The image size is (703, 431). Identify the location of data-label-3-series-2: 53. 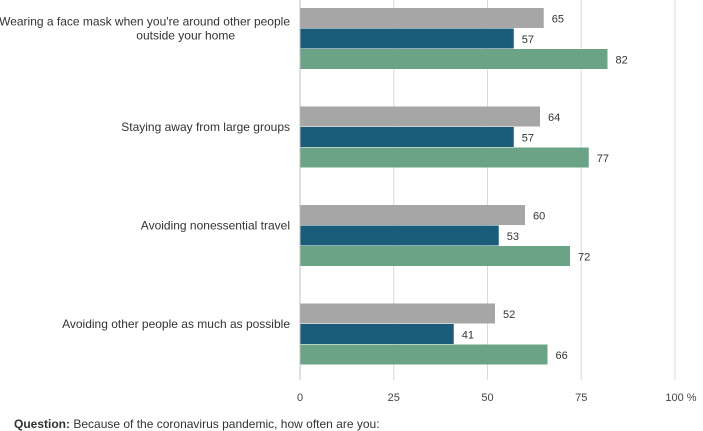
(513, 237).